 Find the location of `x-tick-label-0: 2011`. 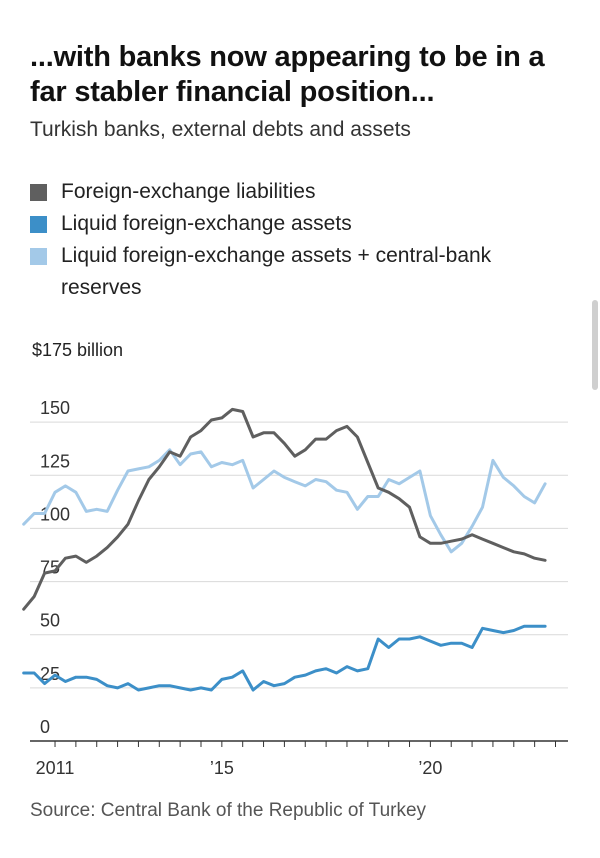

x-tick-label-0: 2011 is located at coordinates (55, 768).